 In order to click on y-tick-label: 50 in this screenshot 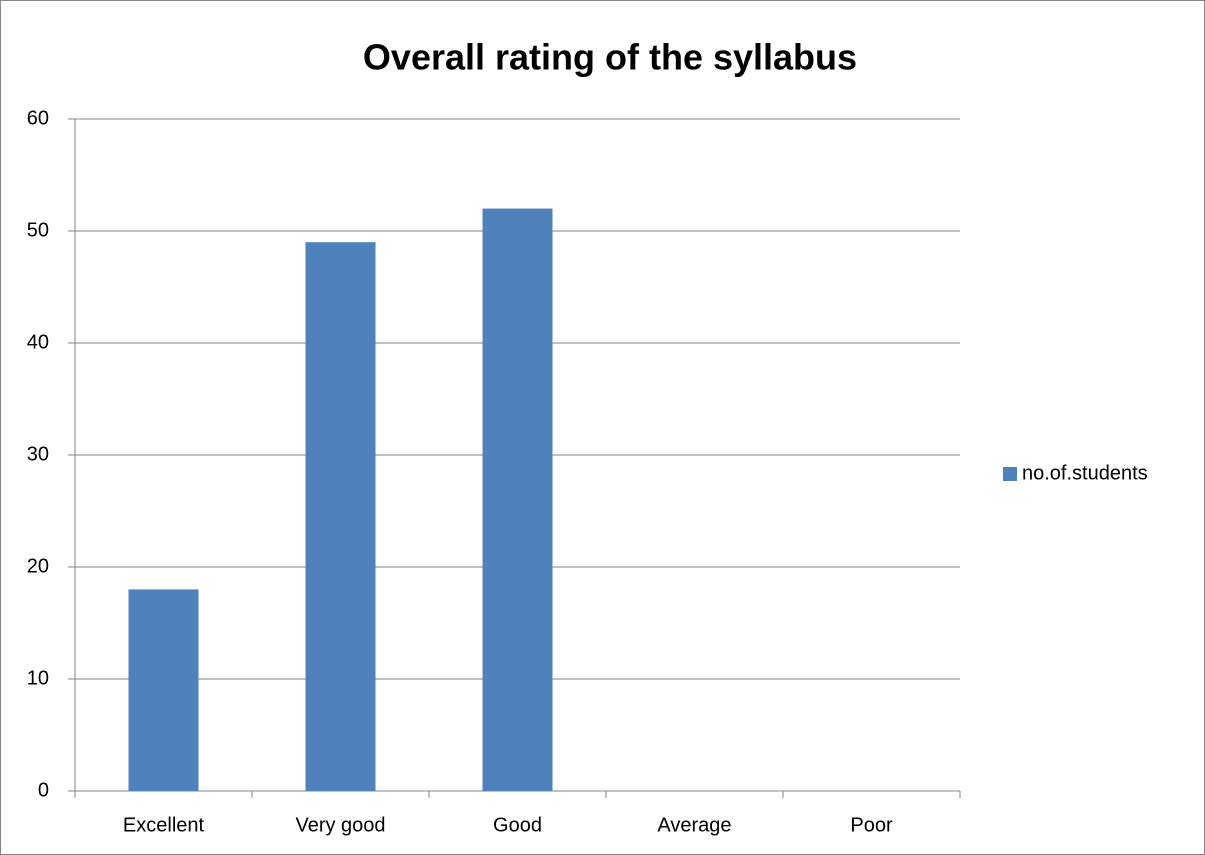, I will do `click(38, 230)`.